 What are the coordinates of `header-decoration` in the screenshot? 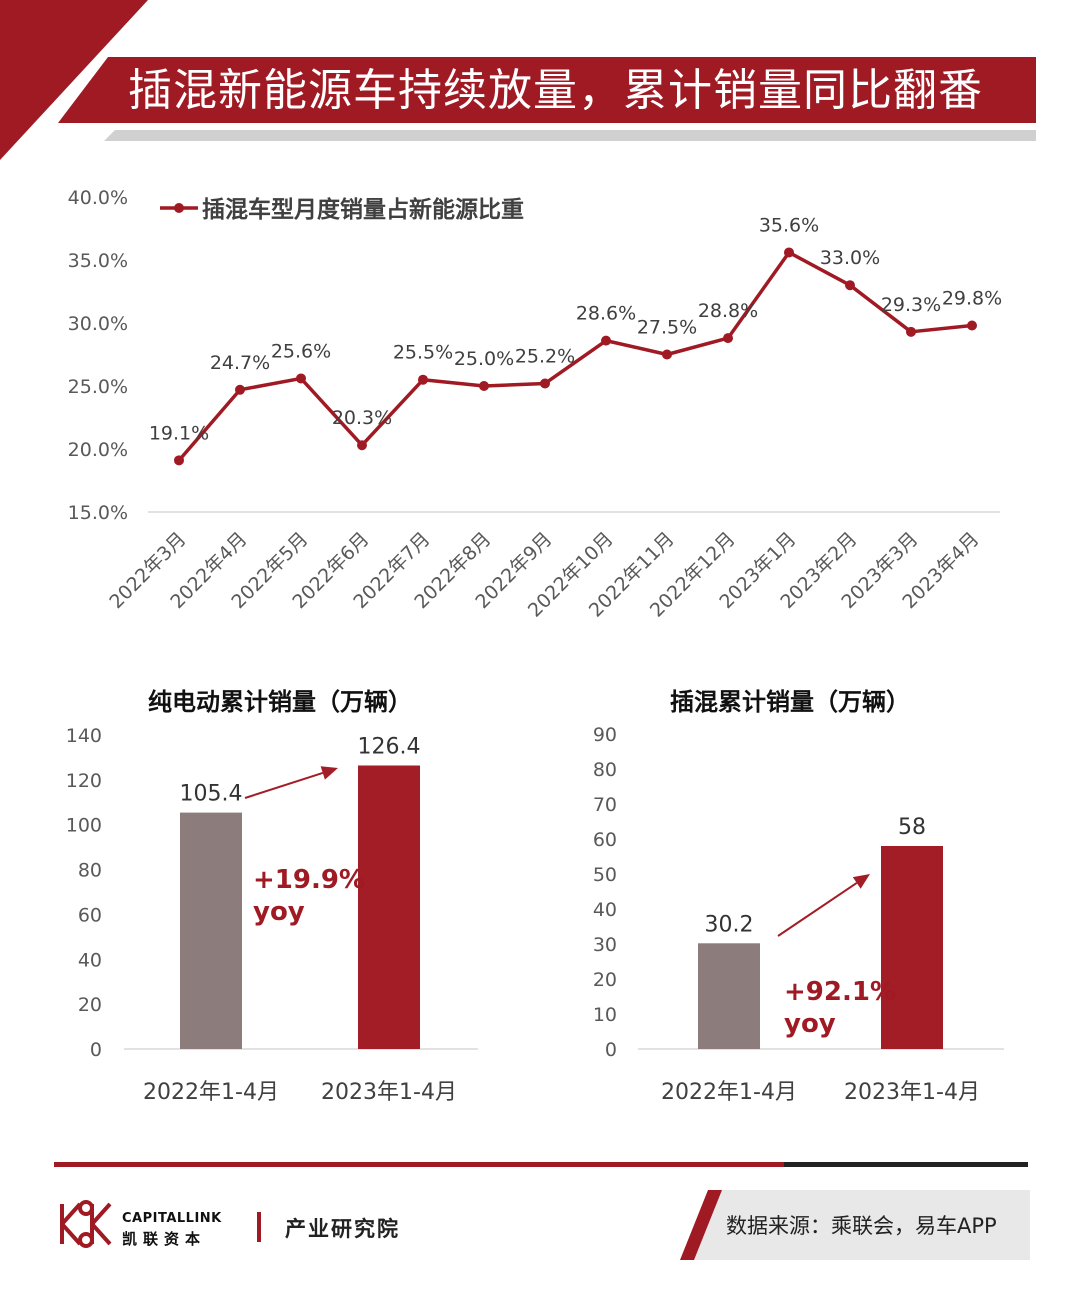 It's located at (518, 80).